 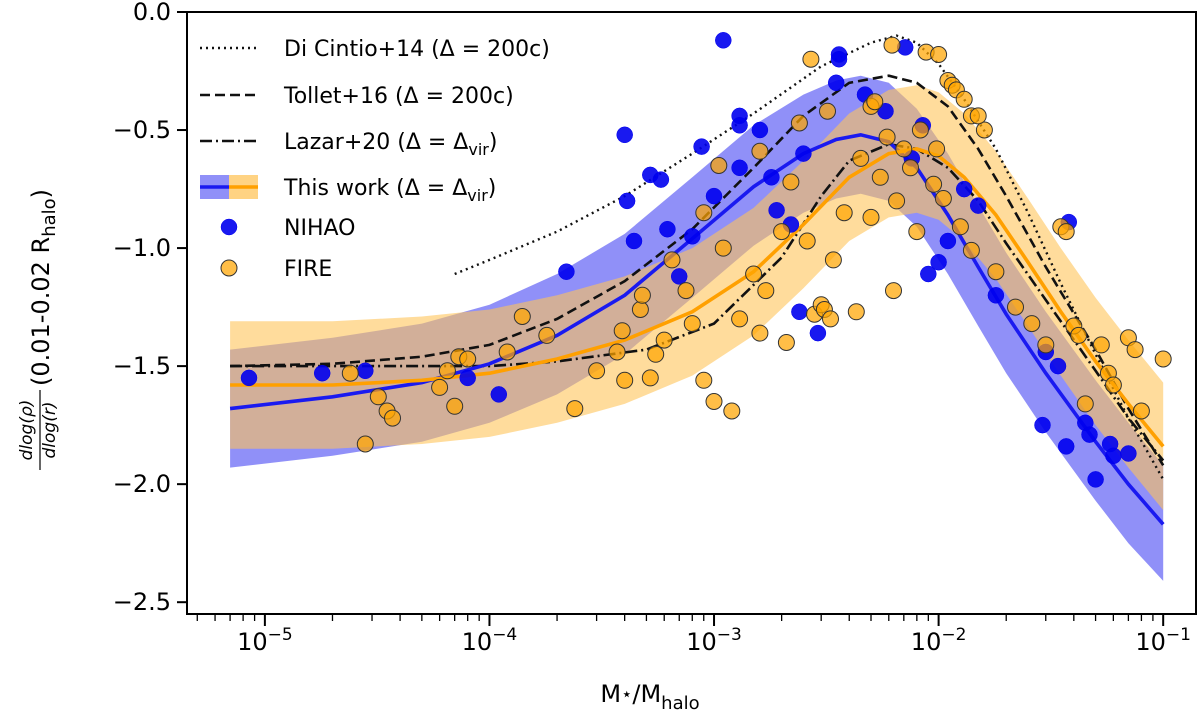 I want to click on legend-label: This work (Δ = Δvir), so click(x=389, y=190).